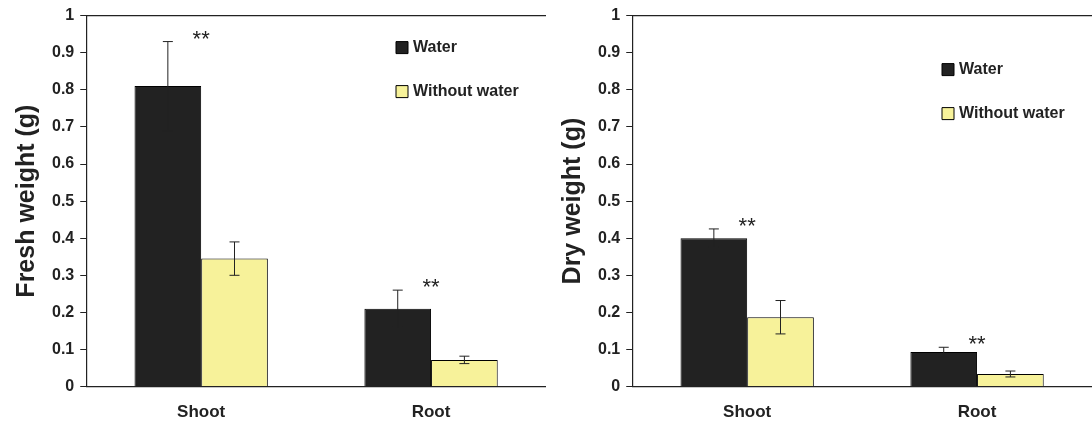 This screenshot has height=441, width=1092. Describe the element at coordinates (570, 201) in the screenshot. I see `y-axis-title: Dry weight (g)` at that location.